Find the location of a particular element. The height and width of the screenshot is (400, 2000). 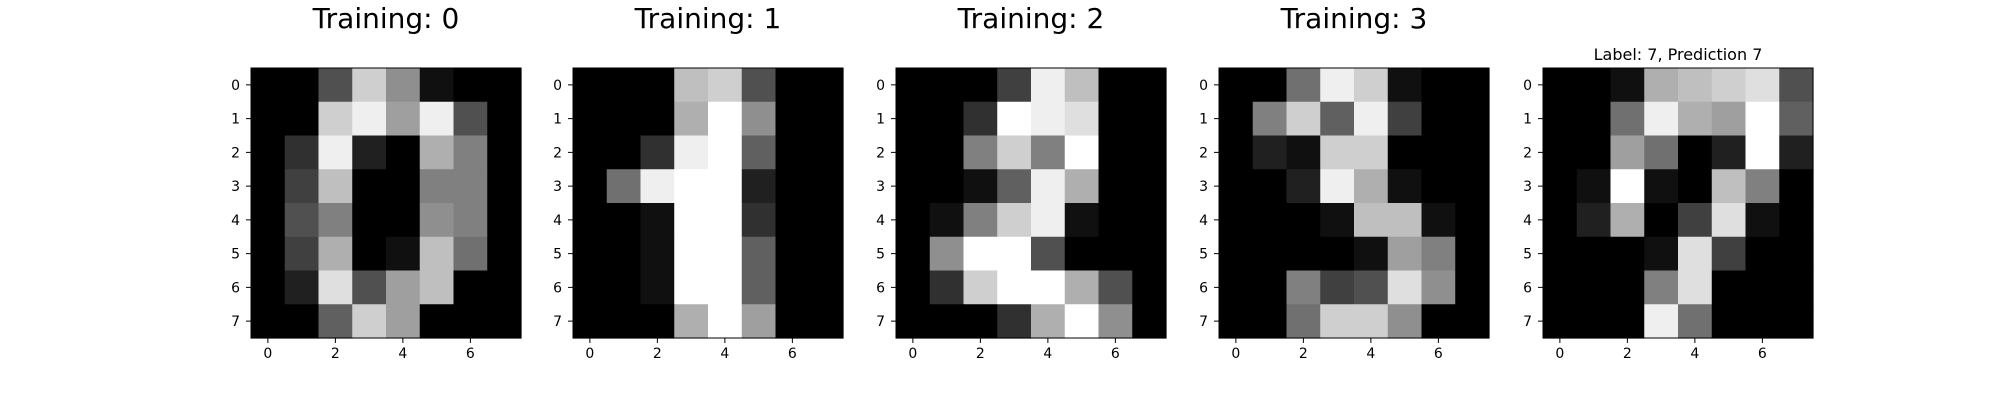

x-tick-label: 4 is located at coordinates (402, 354).